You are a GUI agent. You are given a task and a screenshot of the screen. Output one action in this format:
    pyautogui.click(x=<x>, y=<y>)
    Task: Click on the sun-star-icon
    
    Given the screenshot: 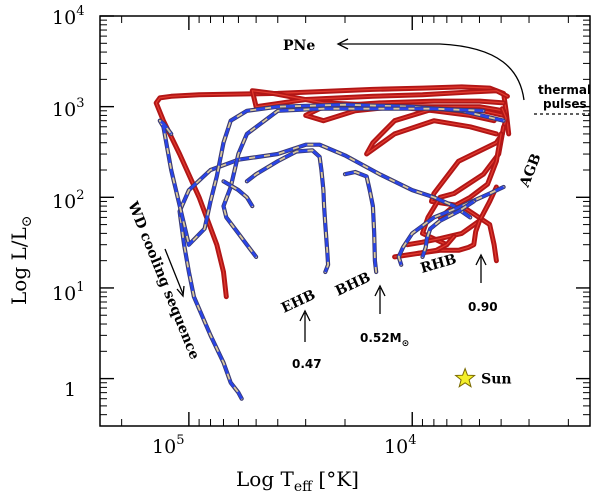 What is the action you would take?
    pyautogui.click(x=465, y=377)
    